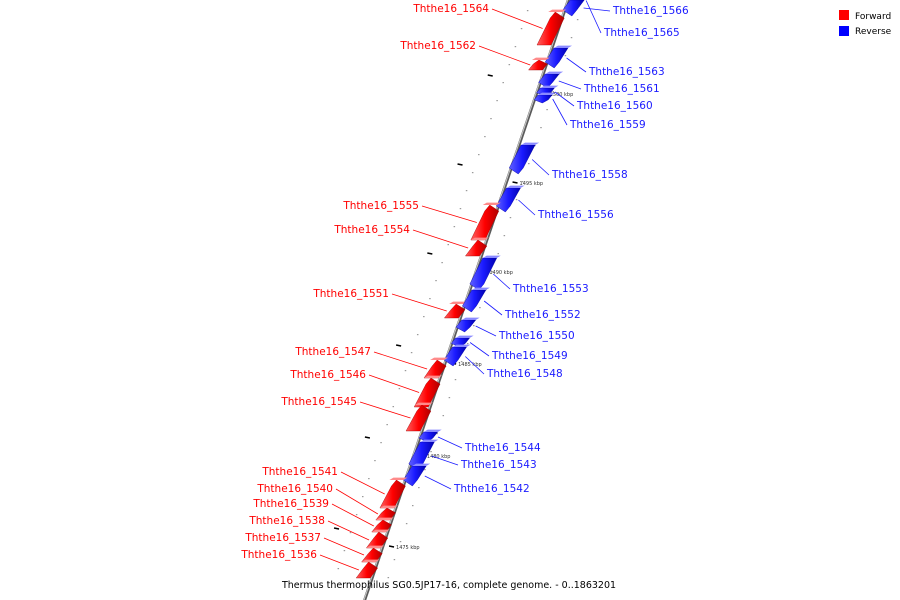 Image resolution: width=900 pixels, height=600 pixels. What do you see at coordinates (286, 521) in the screenshot?
I see `gene-label: Ththe16_1538` at bounding box center [286, 521].